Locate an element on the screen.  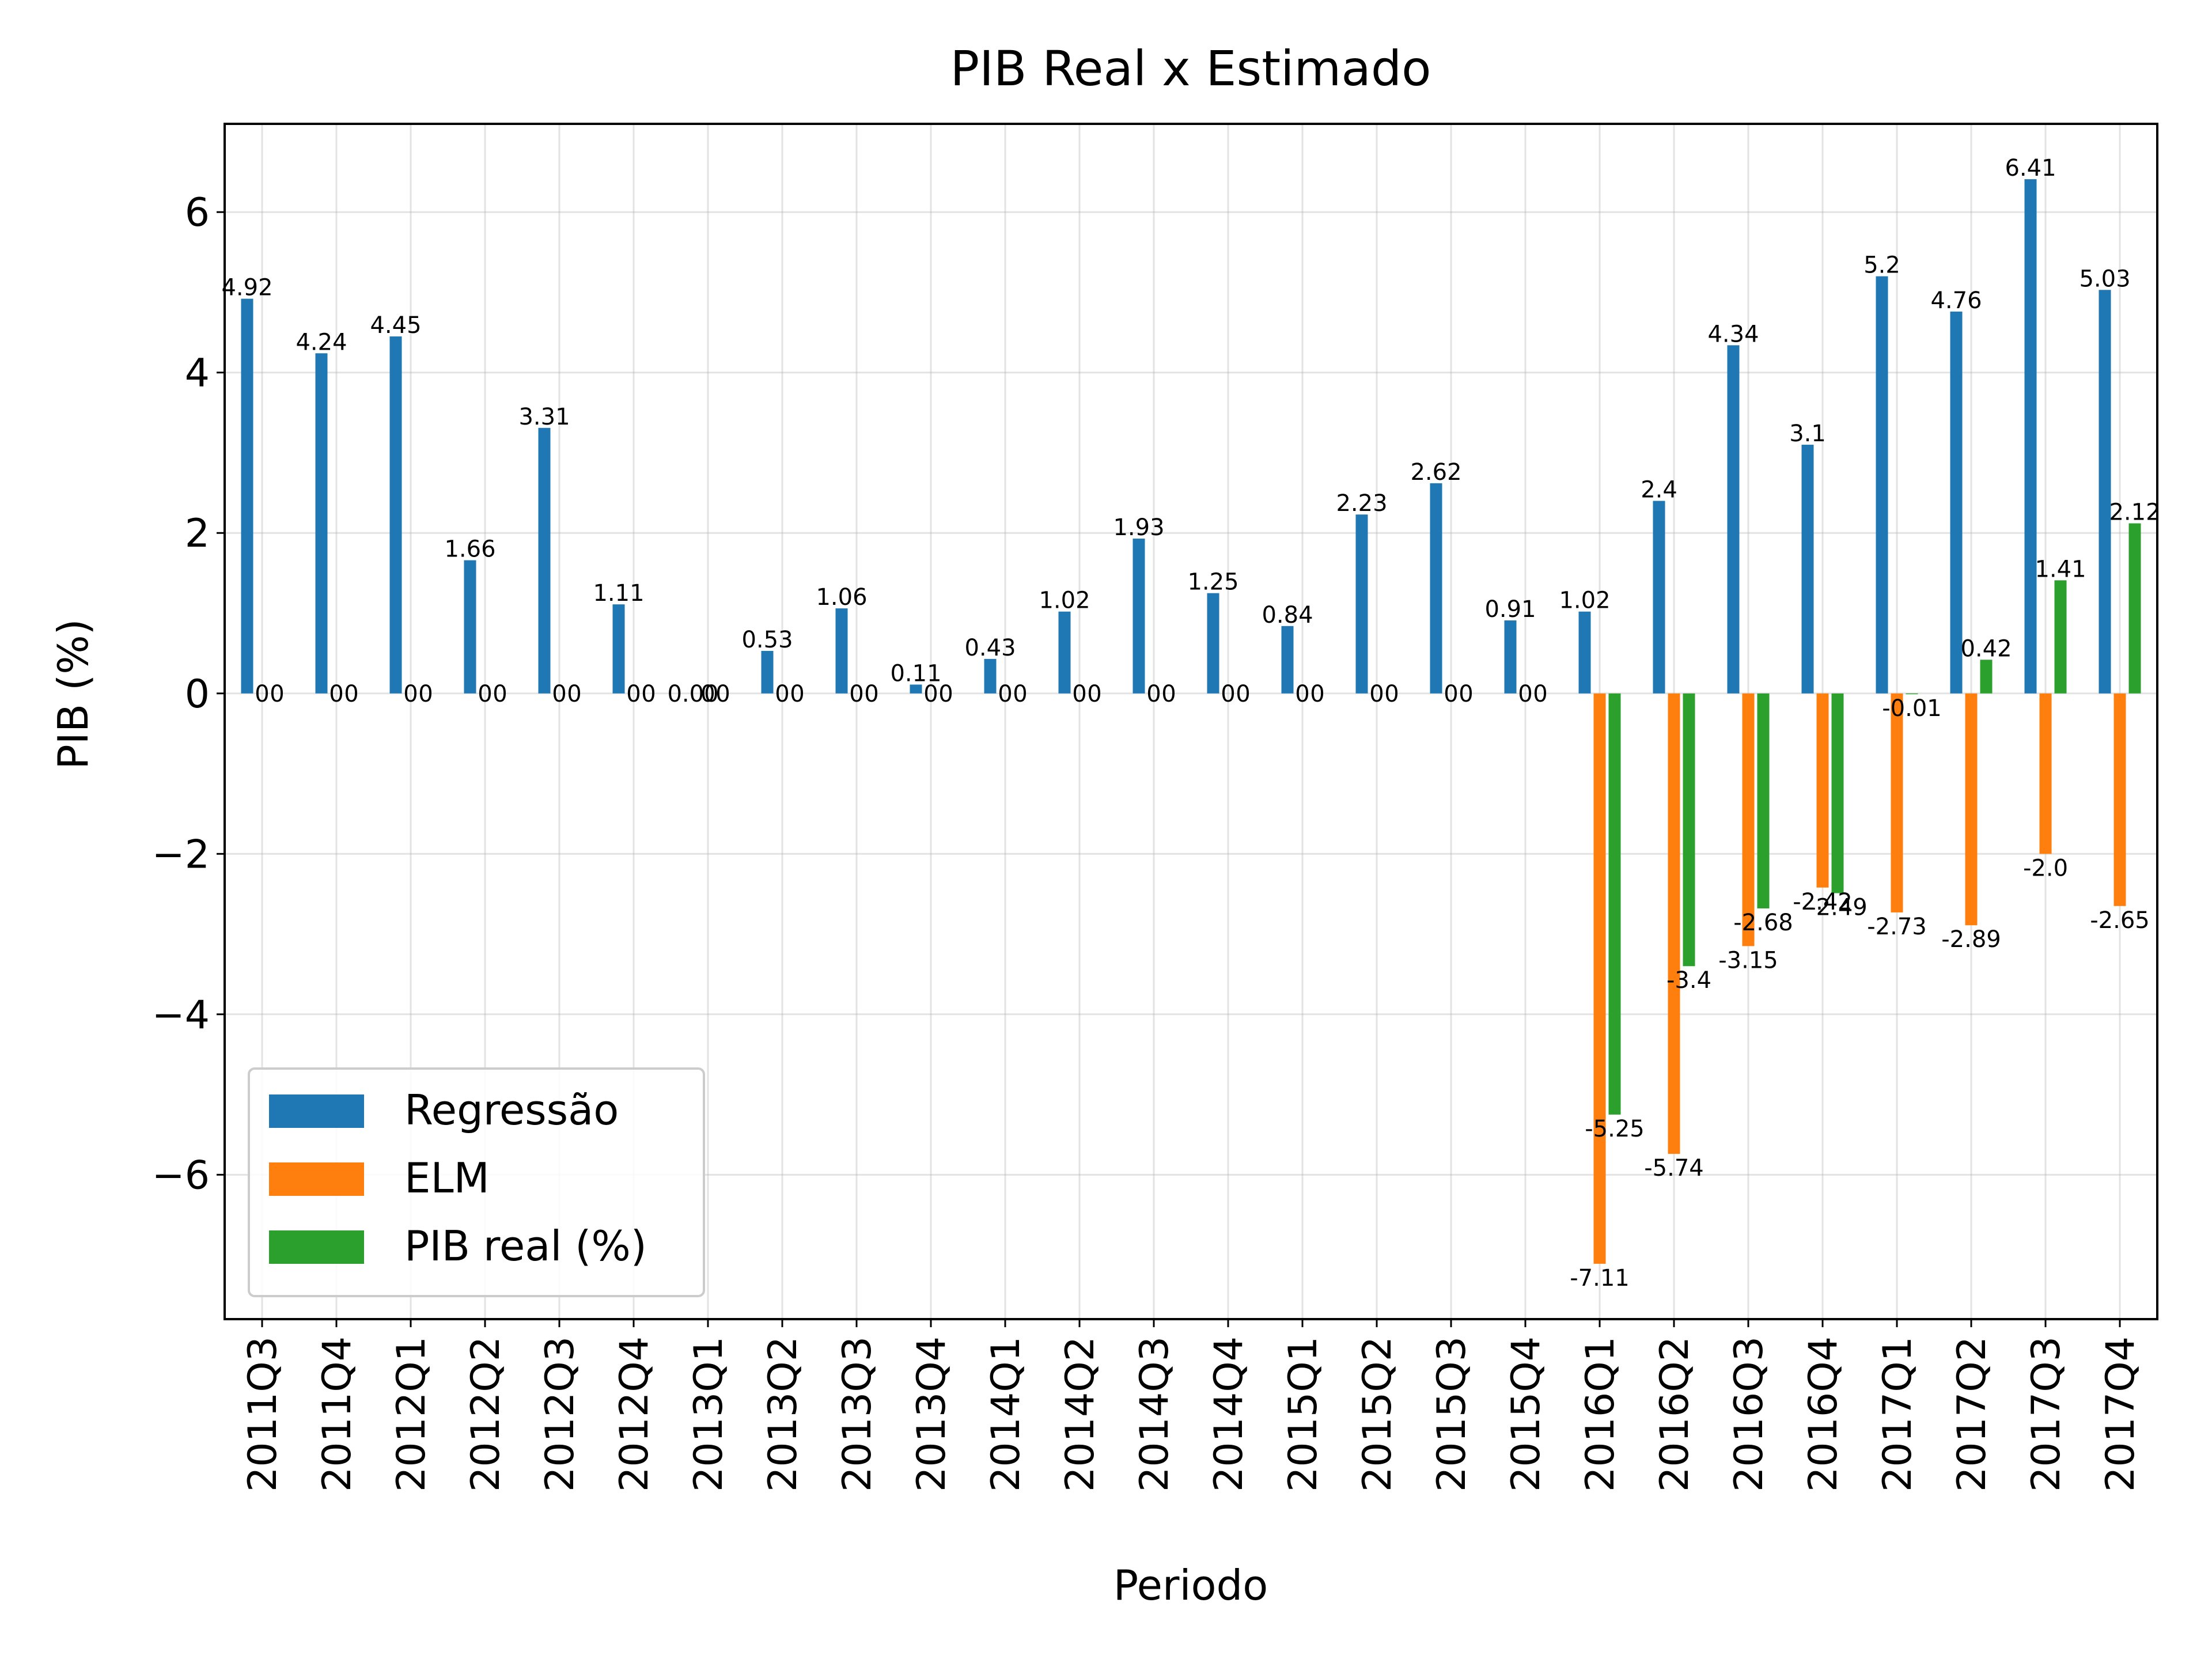
data-label: 0.00 is located at coordinates (692, 694).